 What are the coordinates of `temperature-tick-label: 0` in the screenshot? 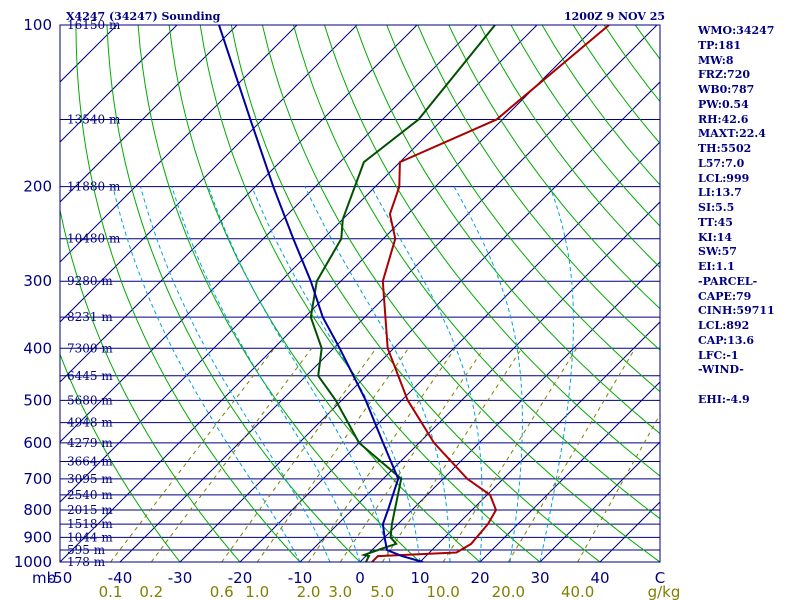 It's located at (360, 578).